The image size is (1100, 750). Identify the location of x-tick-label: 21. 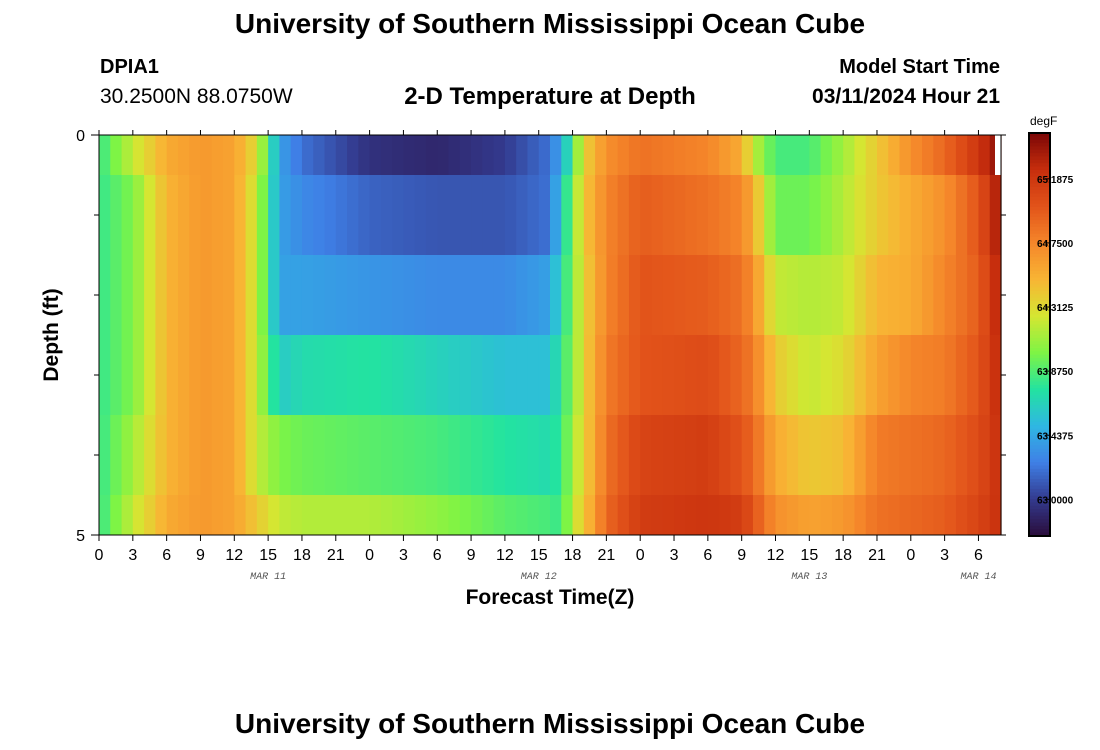
(877, 555).